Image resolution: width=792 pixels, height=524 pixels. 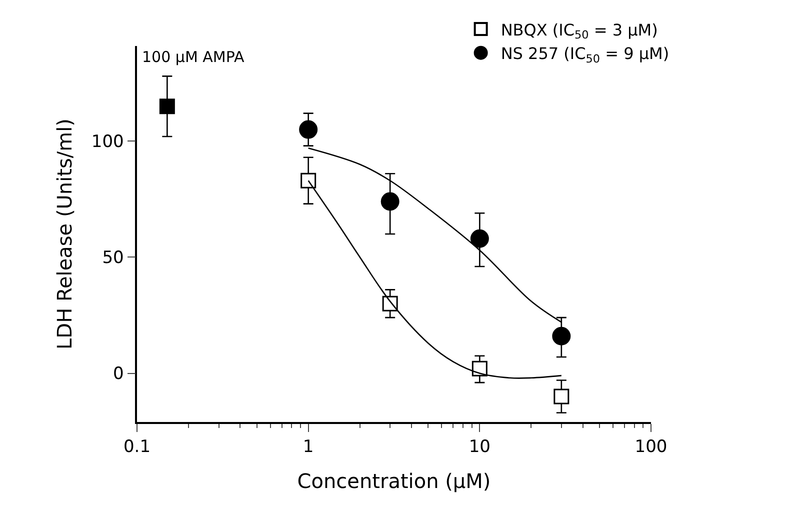 I want to click on annotation: 100 μM AMPA, so click(x=193, y=57).